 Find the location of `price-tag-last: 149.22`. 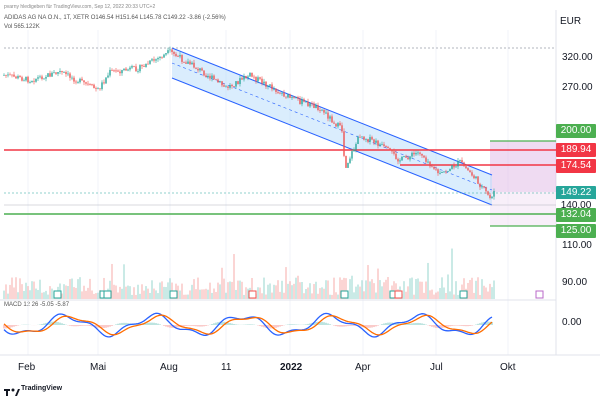

price-tag-last: 149.22 is located at coordinates (576, 193).